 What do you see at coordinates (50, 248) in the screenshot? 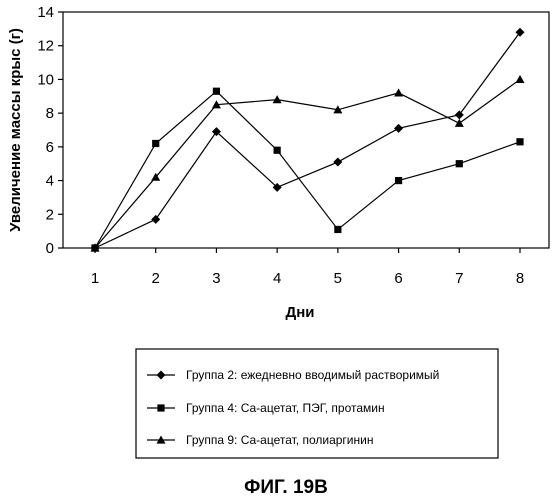
I see `y-tick-label: 0` at bounding box center [50, 248].